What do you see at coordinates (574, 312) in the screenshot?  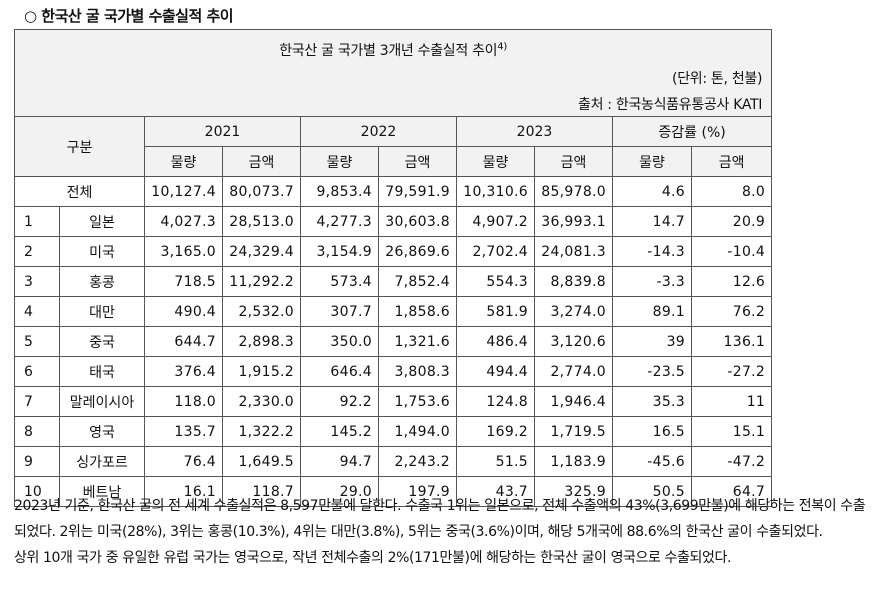 I see `table-cell: 3,274.0` at bounding box center [574, 312].